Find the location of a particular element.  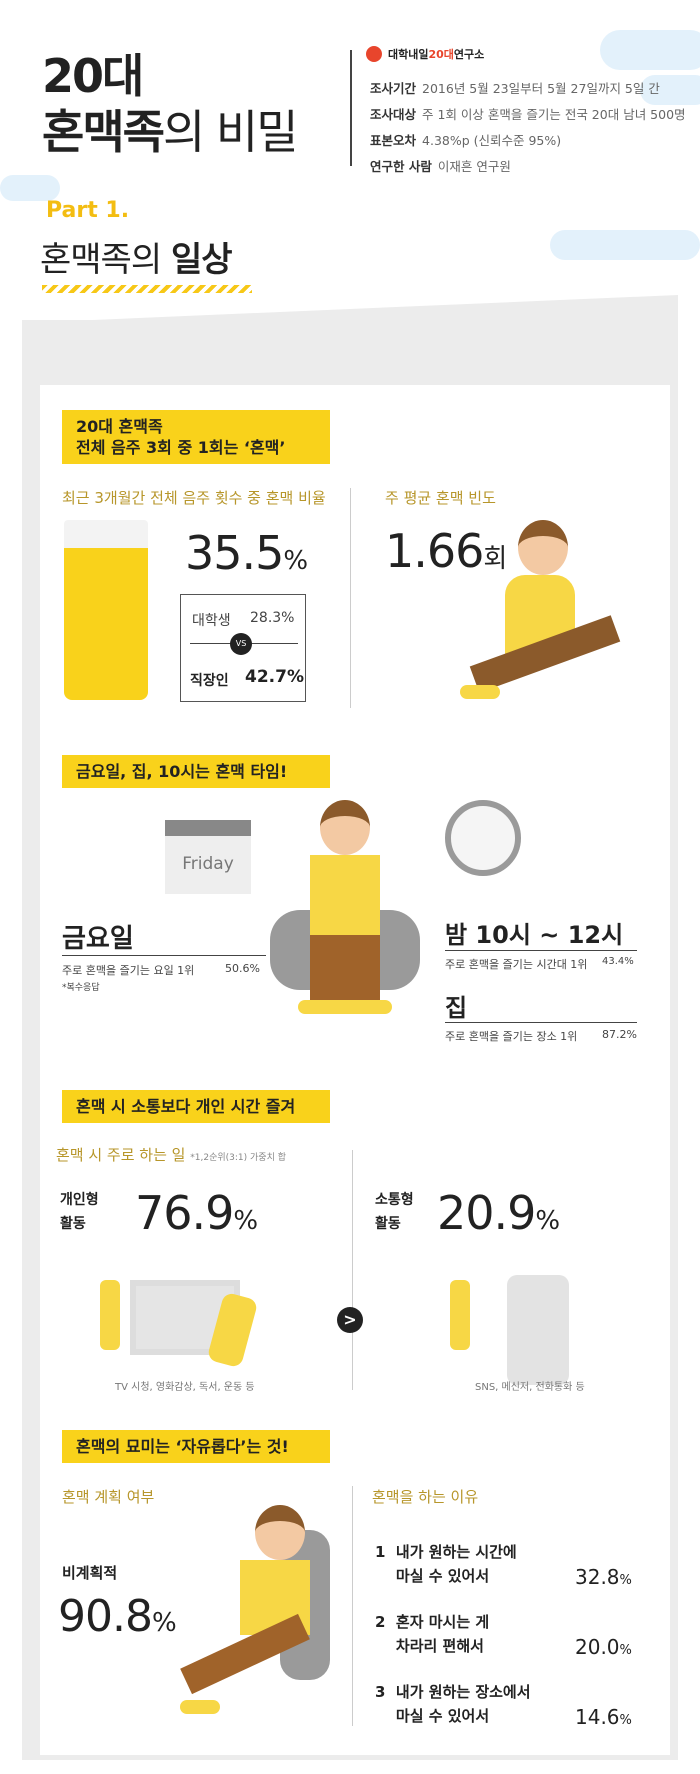

day-desc: 주로 혼맥을 즐기는 요일 1위 is located at coordinates (128, 970).